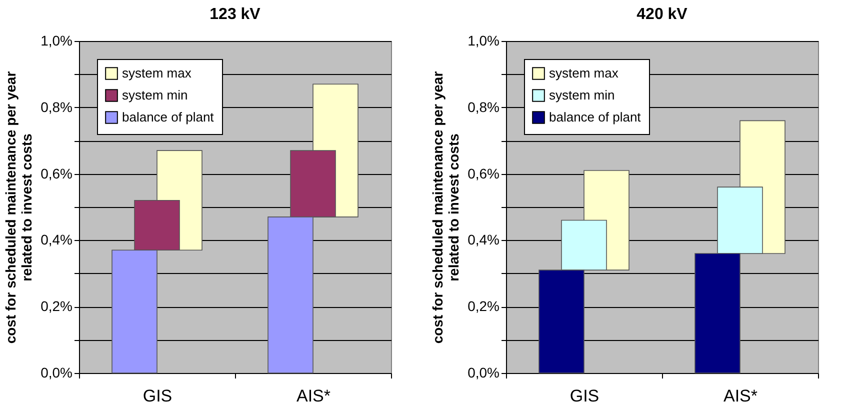  What do you see at coordinates (235, 14) in the screenshot?
I see `chart-title: 123 kV` at bounding box center [235, 14].